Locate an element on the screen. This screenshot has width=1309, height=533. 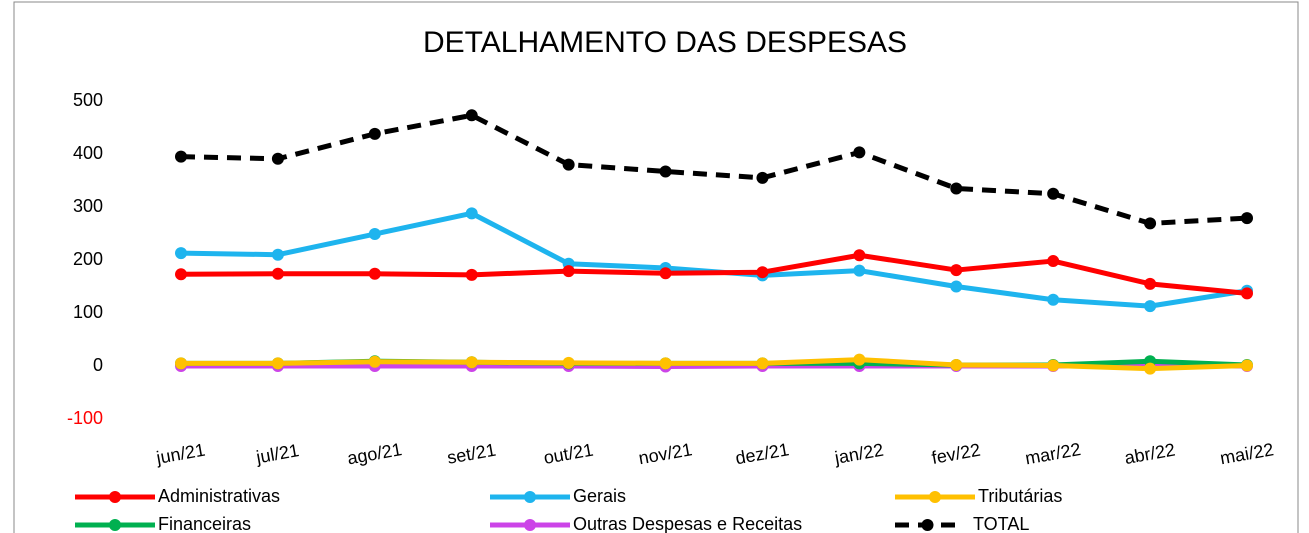
y-tick-label: 100 is located at coordinates (88, 312).